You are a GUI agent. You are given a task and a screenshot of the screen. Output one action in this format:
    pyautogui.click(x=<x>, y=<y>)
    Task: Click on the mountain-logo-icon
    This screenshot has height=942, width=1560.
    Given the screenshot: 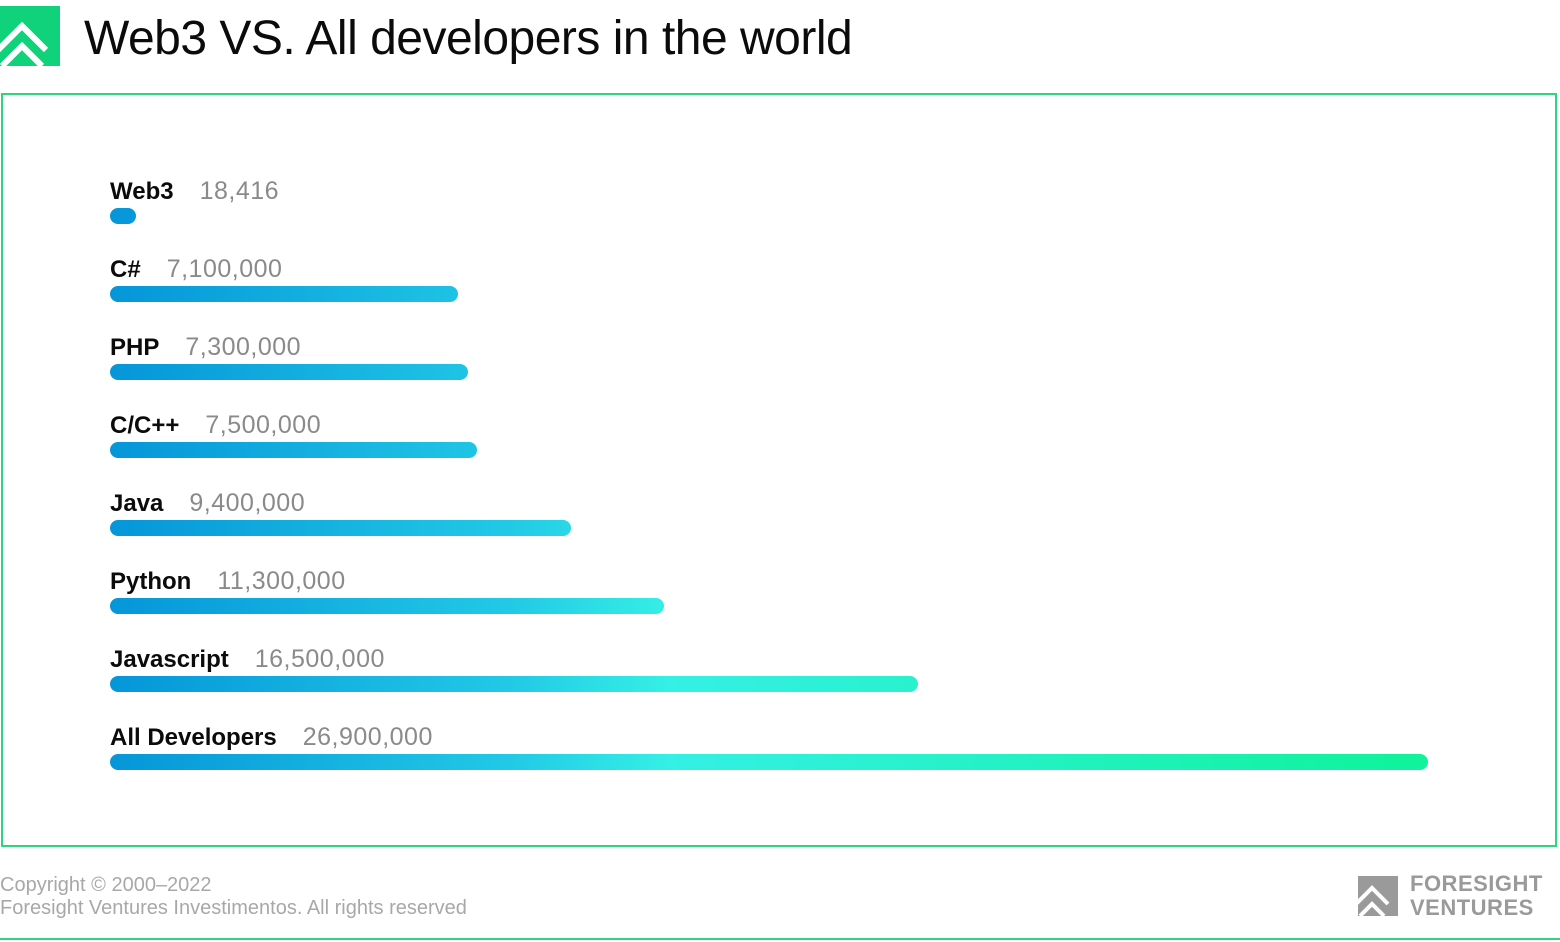 What is the action you would take?
    pyautogui.click(x=30, y=36)
    